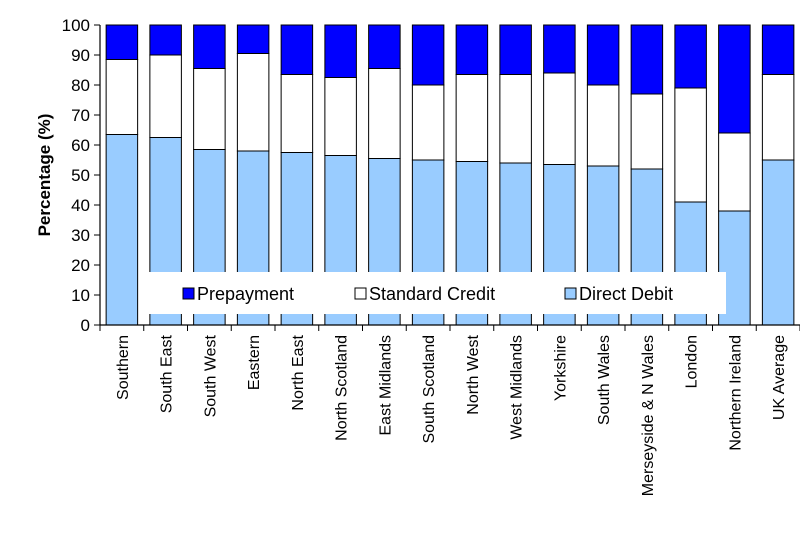 Image resolution: width=800 pixels, height=552 pixels. What do you see at coordinates (298, 372) in the screenshot?
I see `x-category-label: North East` at bounding box center [298, 372].